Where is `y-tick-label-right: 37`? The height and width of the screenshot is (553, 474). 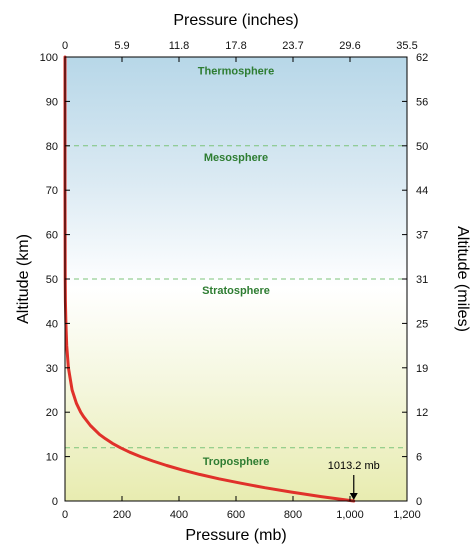
y-tick-label-right: 37 is located at coordinates (422, 236).